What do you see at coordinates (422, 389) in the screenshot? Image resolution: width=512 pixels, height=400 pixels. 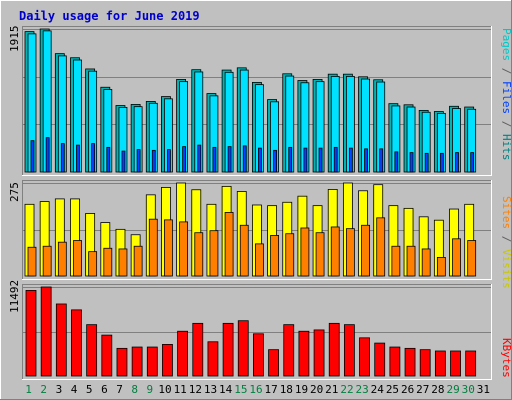 I see `day-label-27: 27` at bounding box center [422, 389].